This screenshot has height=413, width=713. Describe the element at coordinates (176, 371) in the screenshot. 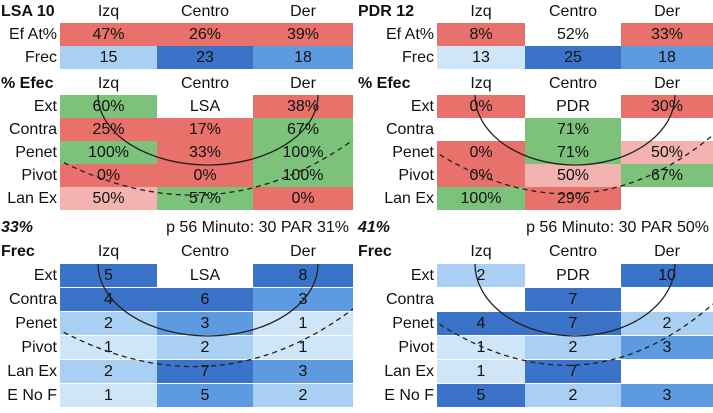

I see `frec-row-lan-ex: Lan Ex 2 7 3` at that location.